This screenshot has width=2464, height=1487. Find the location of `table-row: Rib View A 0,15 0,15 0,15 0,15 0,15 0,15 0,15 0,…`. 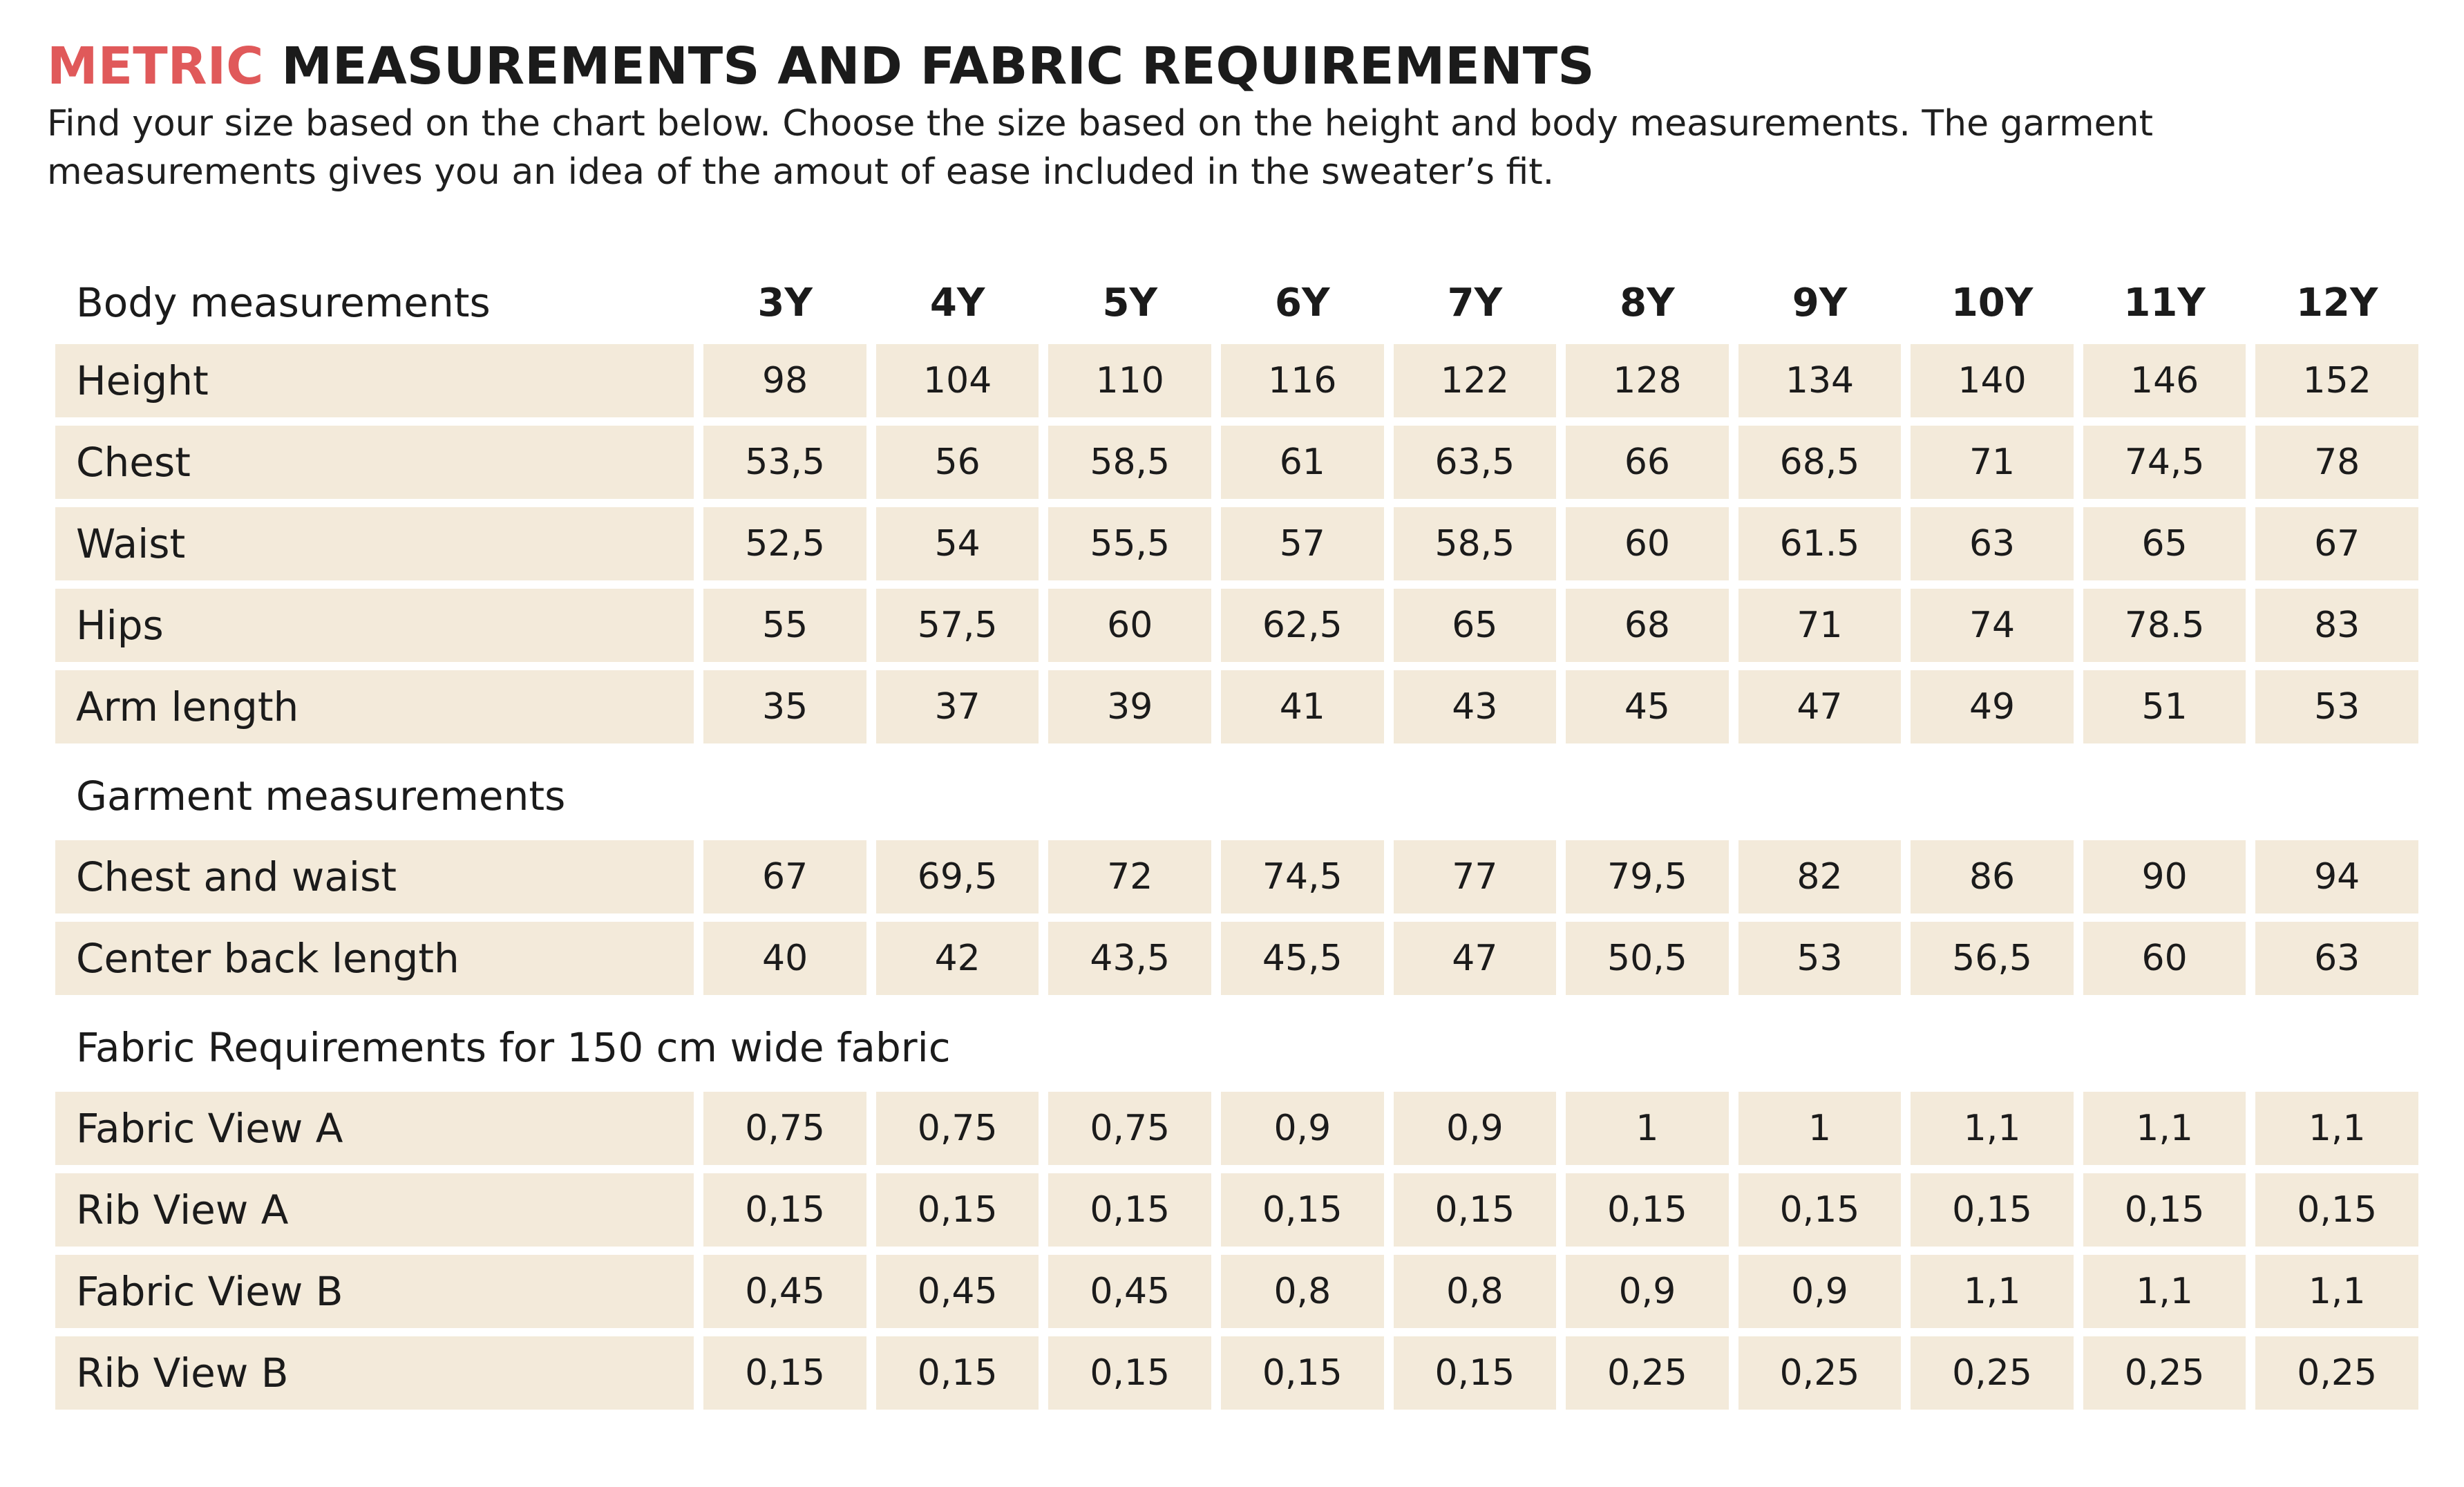

table-row: Rib View A 0,15 0,15 0,15 0,15 0,15 0,15 0,15 0,… is located at coordinates (1236, 1210).